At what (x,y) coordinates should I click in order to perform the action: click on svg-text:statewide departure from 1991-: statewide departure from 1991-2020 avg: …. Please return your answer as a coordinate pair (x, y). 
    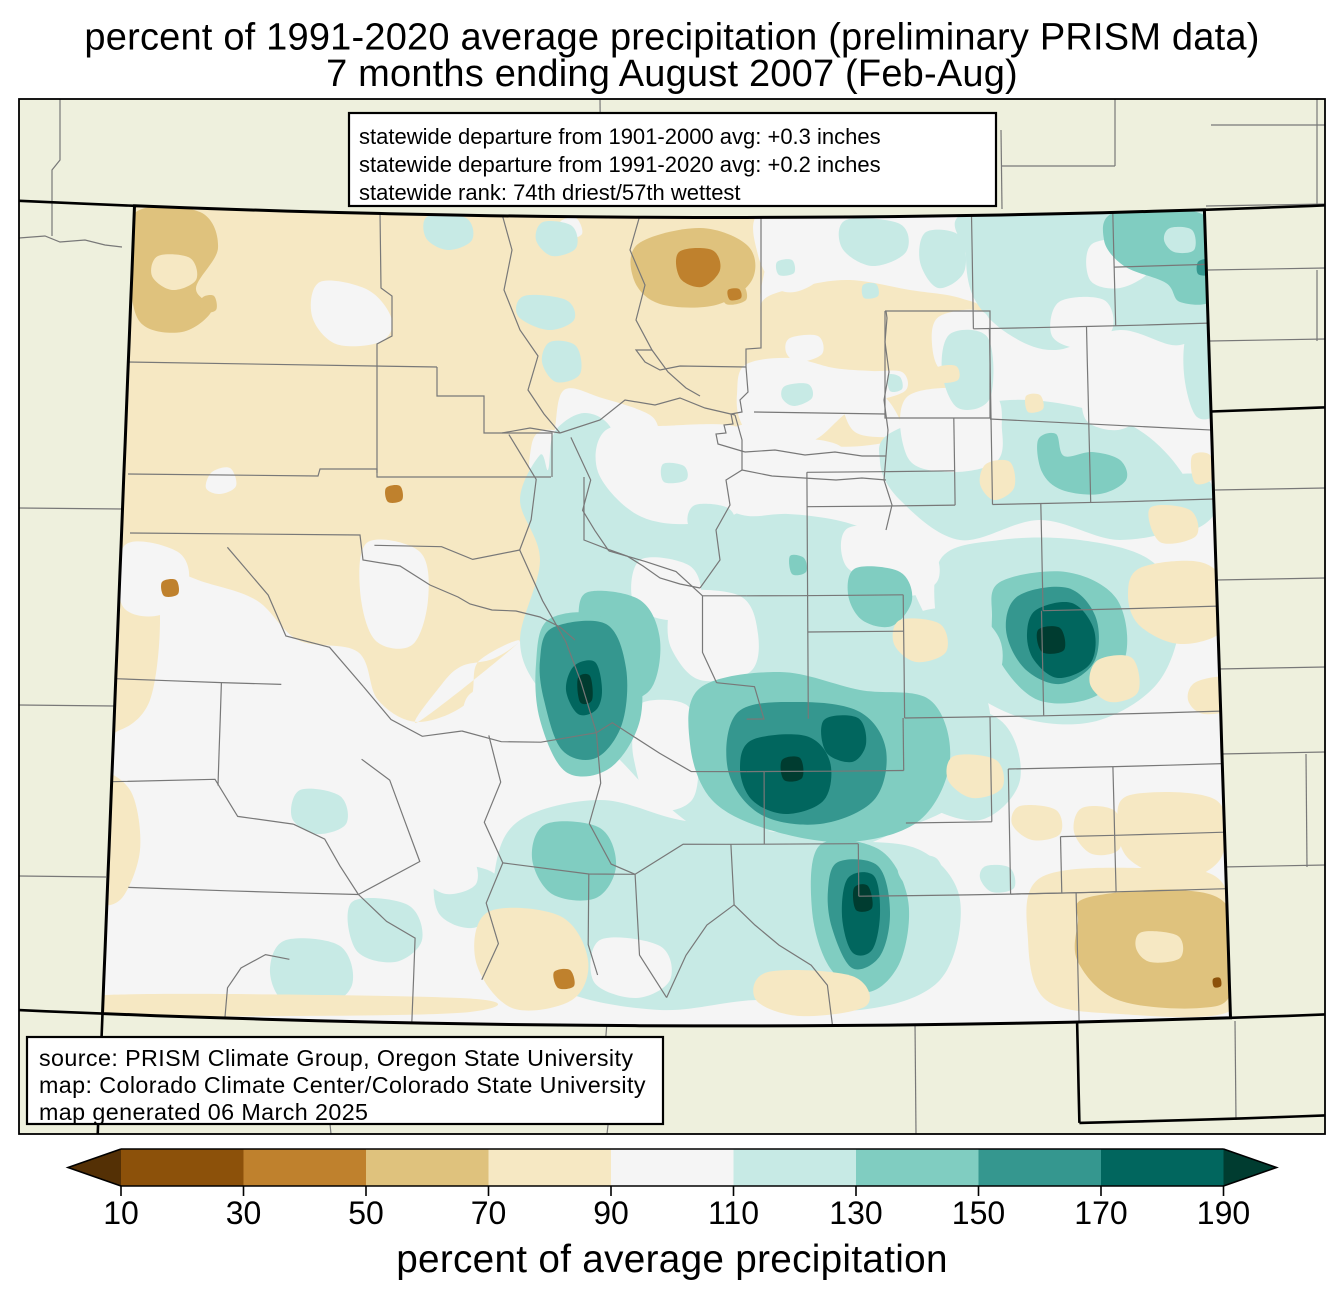
    Looking at the image, I should click on (620, 164).